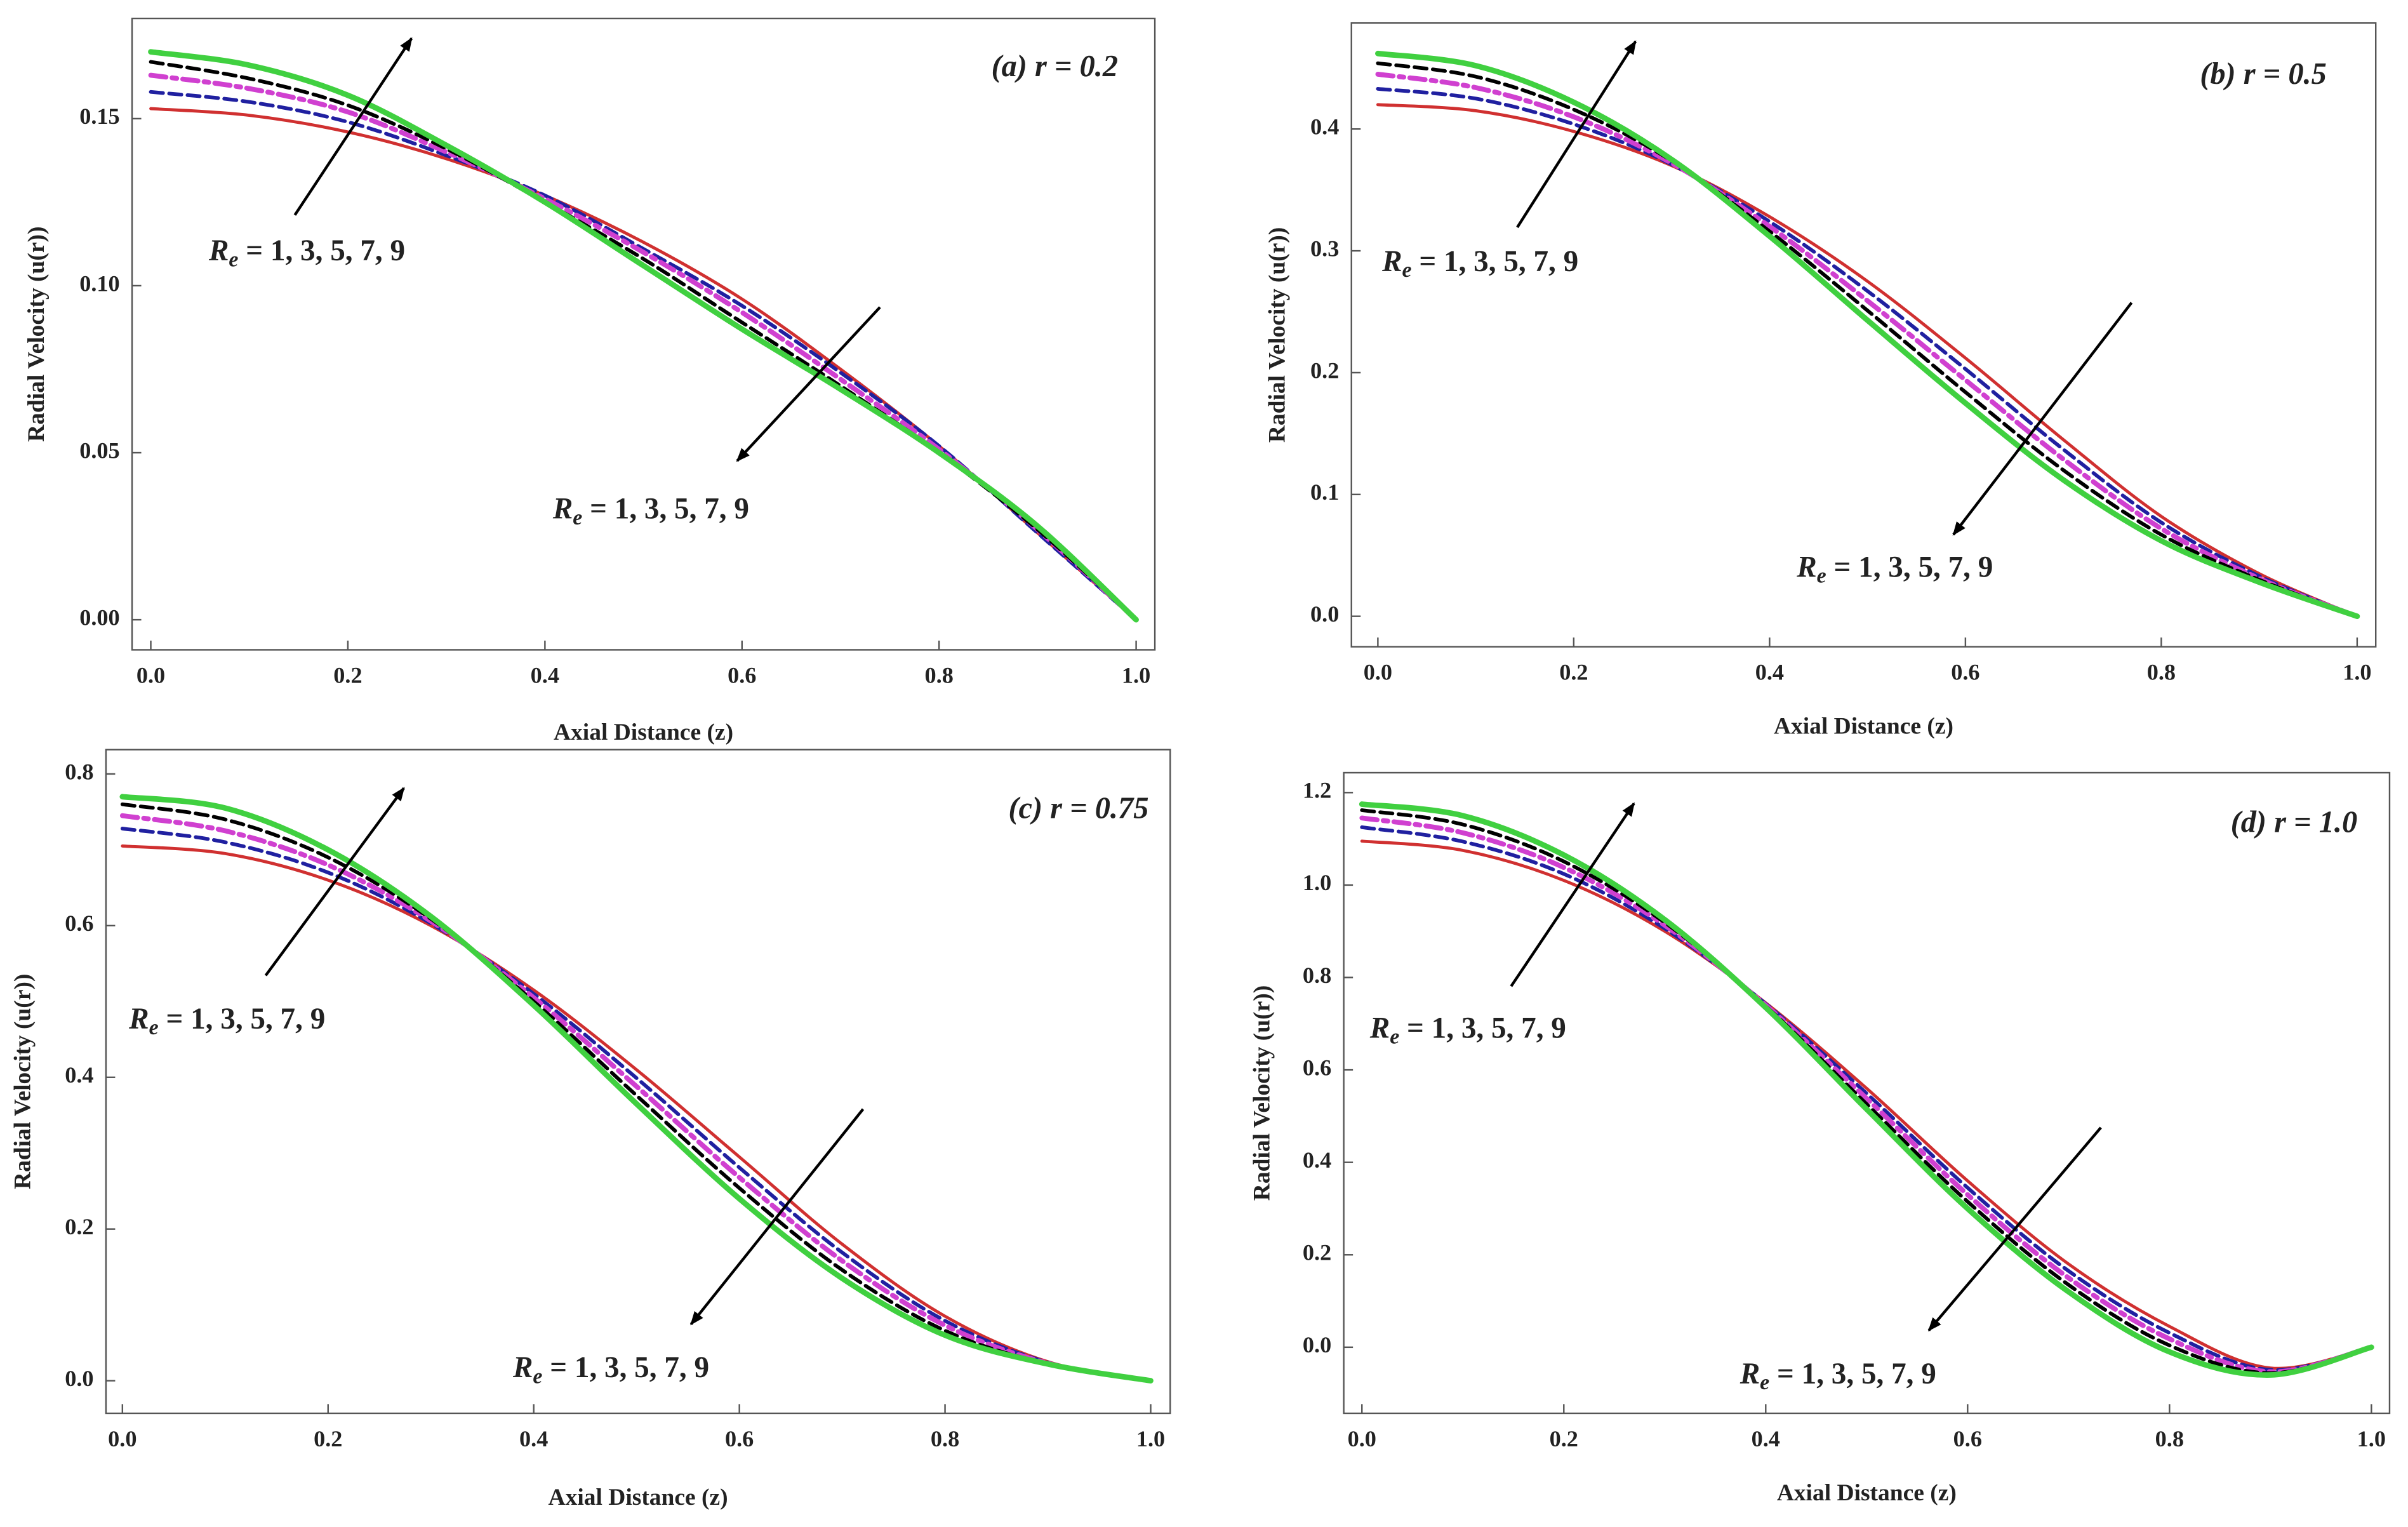 Image resolution: width=2408 pixels, height=1527 pixels. I want to click on y-tick-label: 0.10, so click(99, 283).